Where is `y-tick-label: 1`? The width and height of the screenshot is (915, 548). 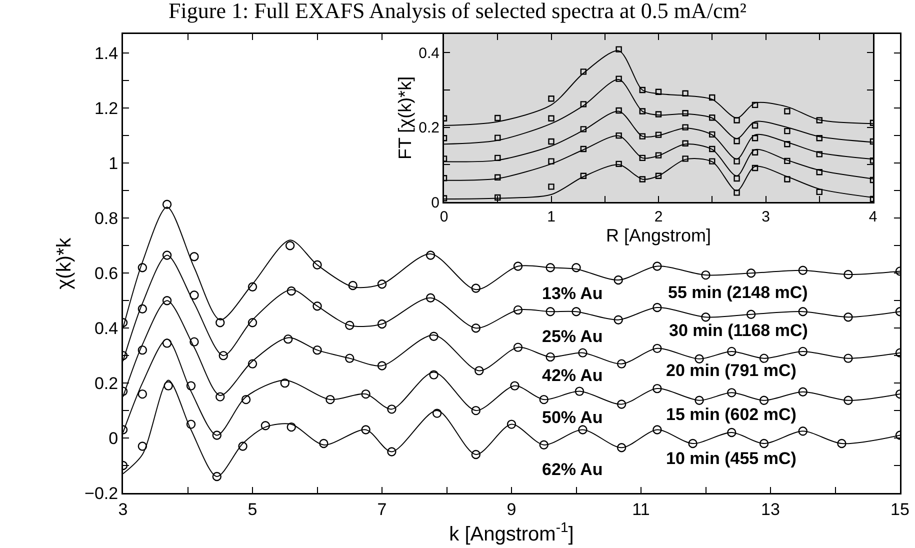
y-tick-label: 1 is located at coordinates (113, 164).